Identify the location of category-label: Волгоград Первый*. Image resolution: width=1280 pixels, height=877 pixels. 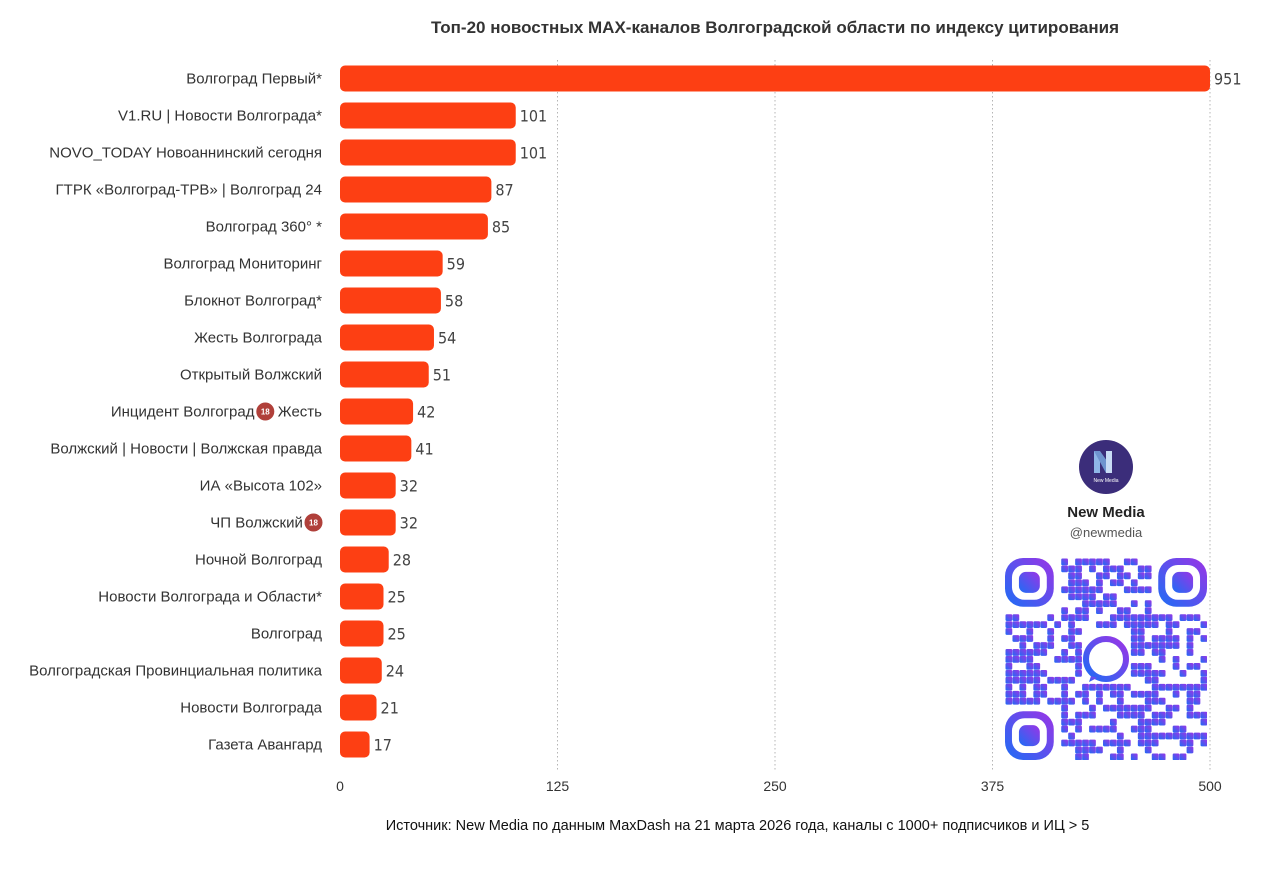
(254, 79).